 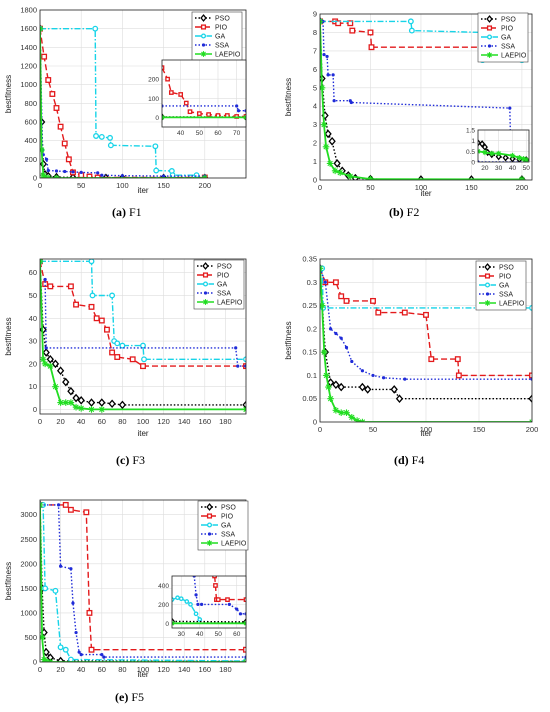 I want to click on chart-2-line-ssa, so click(x=421, y=86).